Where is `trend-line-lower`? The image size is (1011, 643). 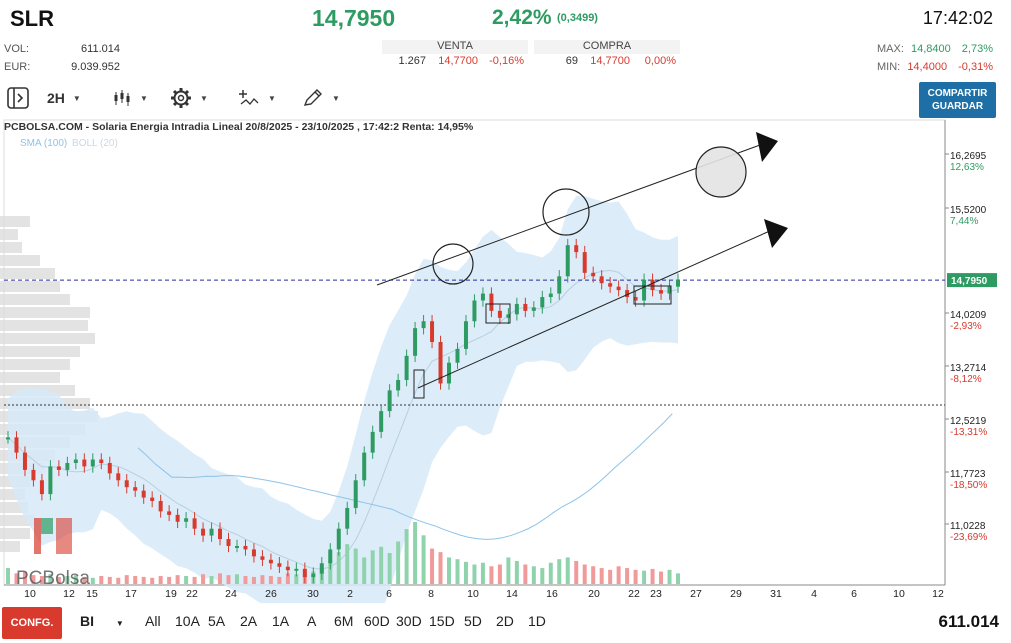
trend-line-lower is located at coordinates (595, 309).